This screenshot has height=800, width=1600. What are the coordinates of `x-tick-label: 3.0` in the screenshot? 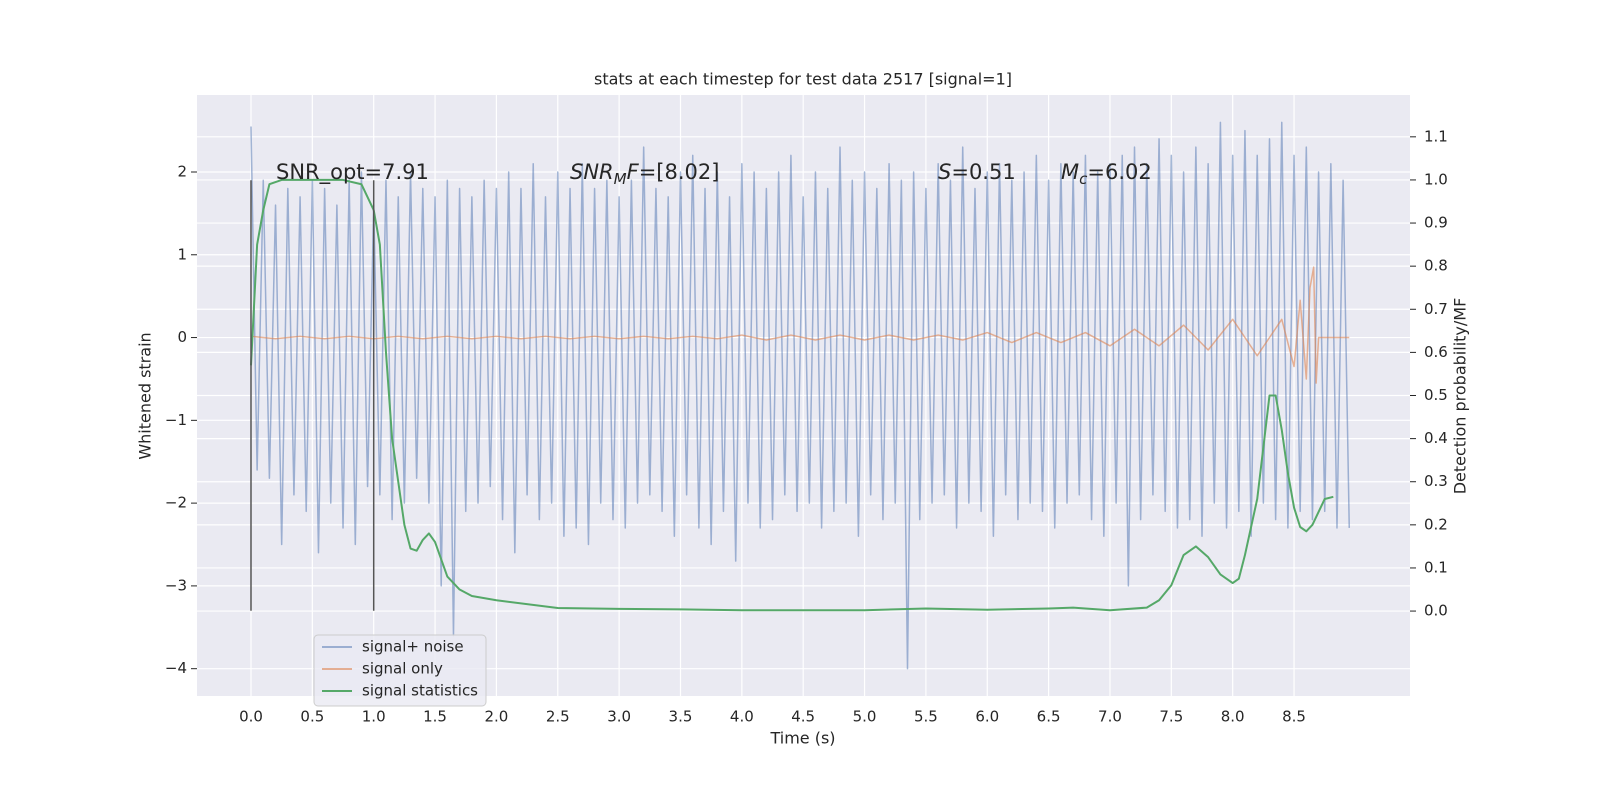 It's located at (619, 717).